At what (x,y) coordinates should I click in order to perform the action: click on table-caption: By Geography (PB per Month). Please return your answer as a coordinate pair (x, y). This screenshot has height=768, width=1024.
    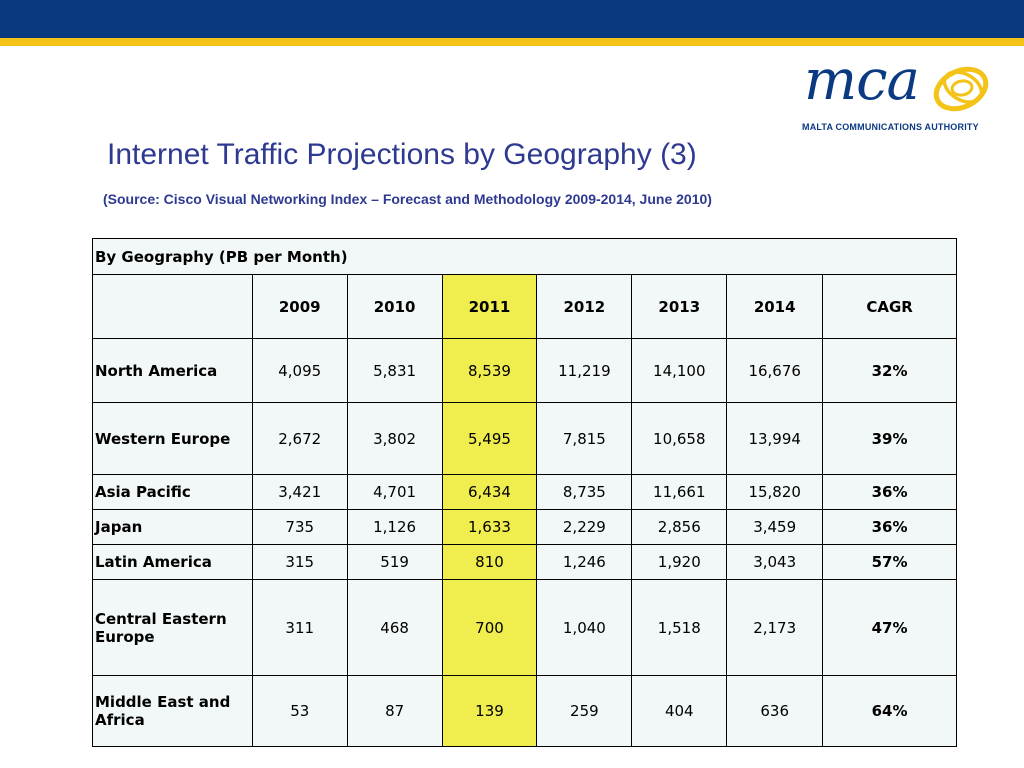
    Looking at the image, I should click on (524, 256).